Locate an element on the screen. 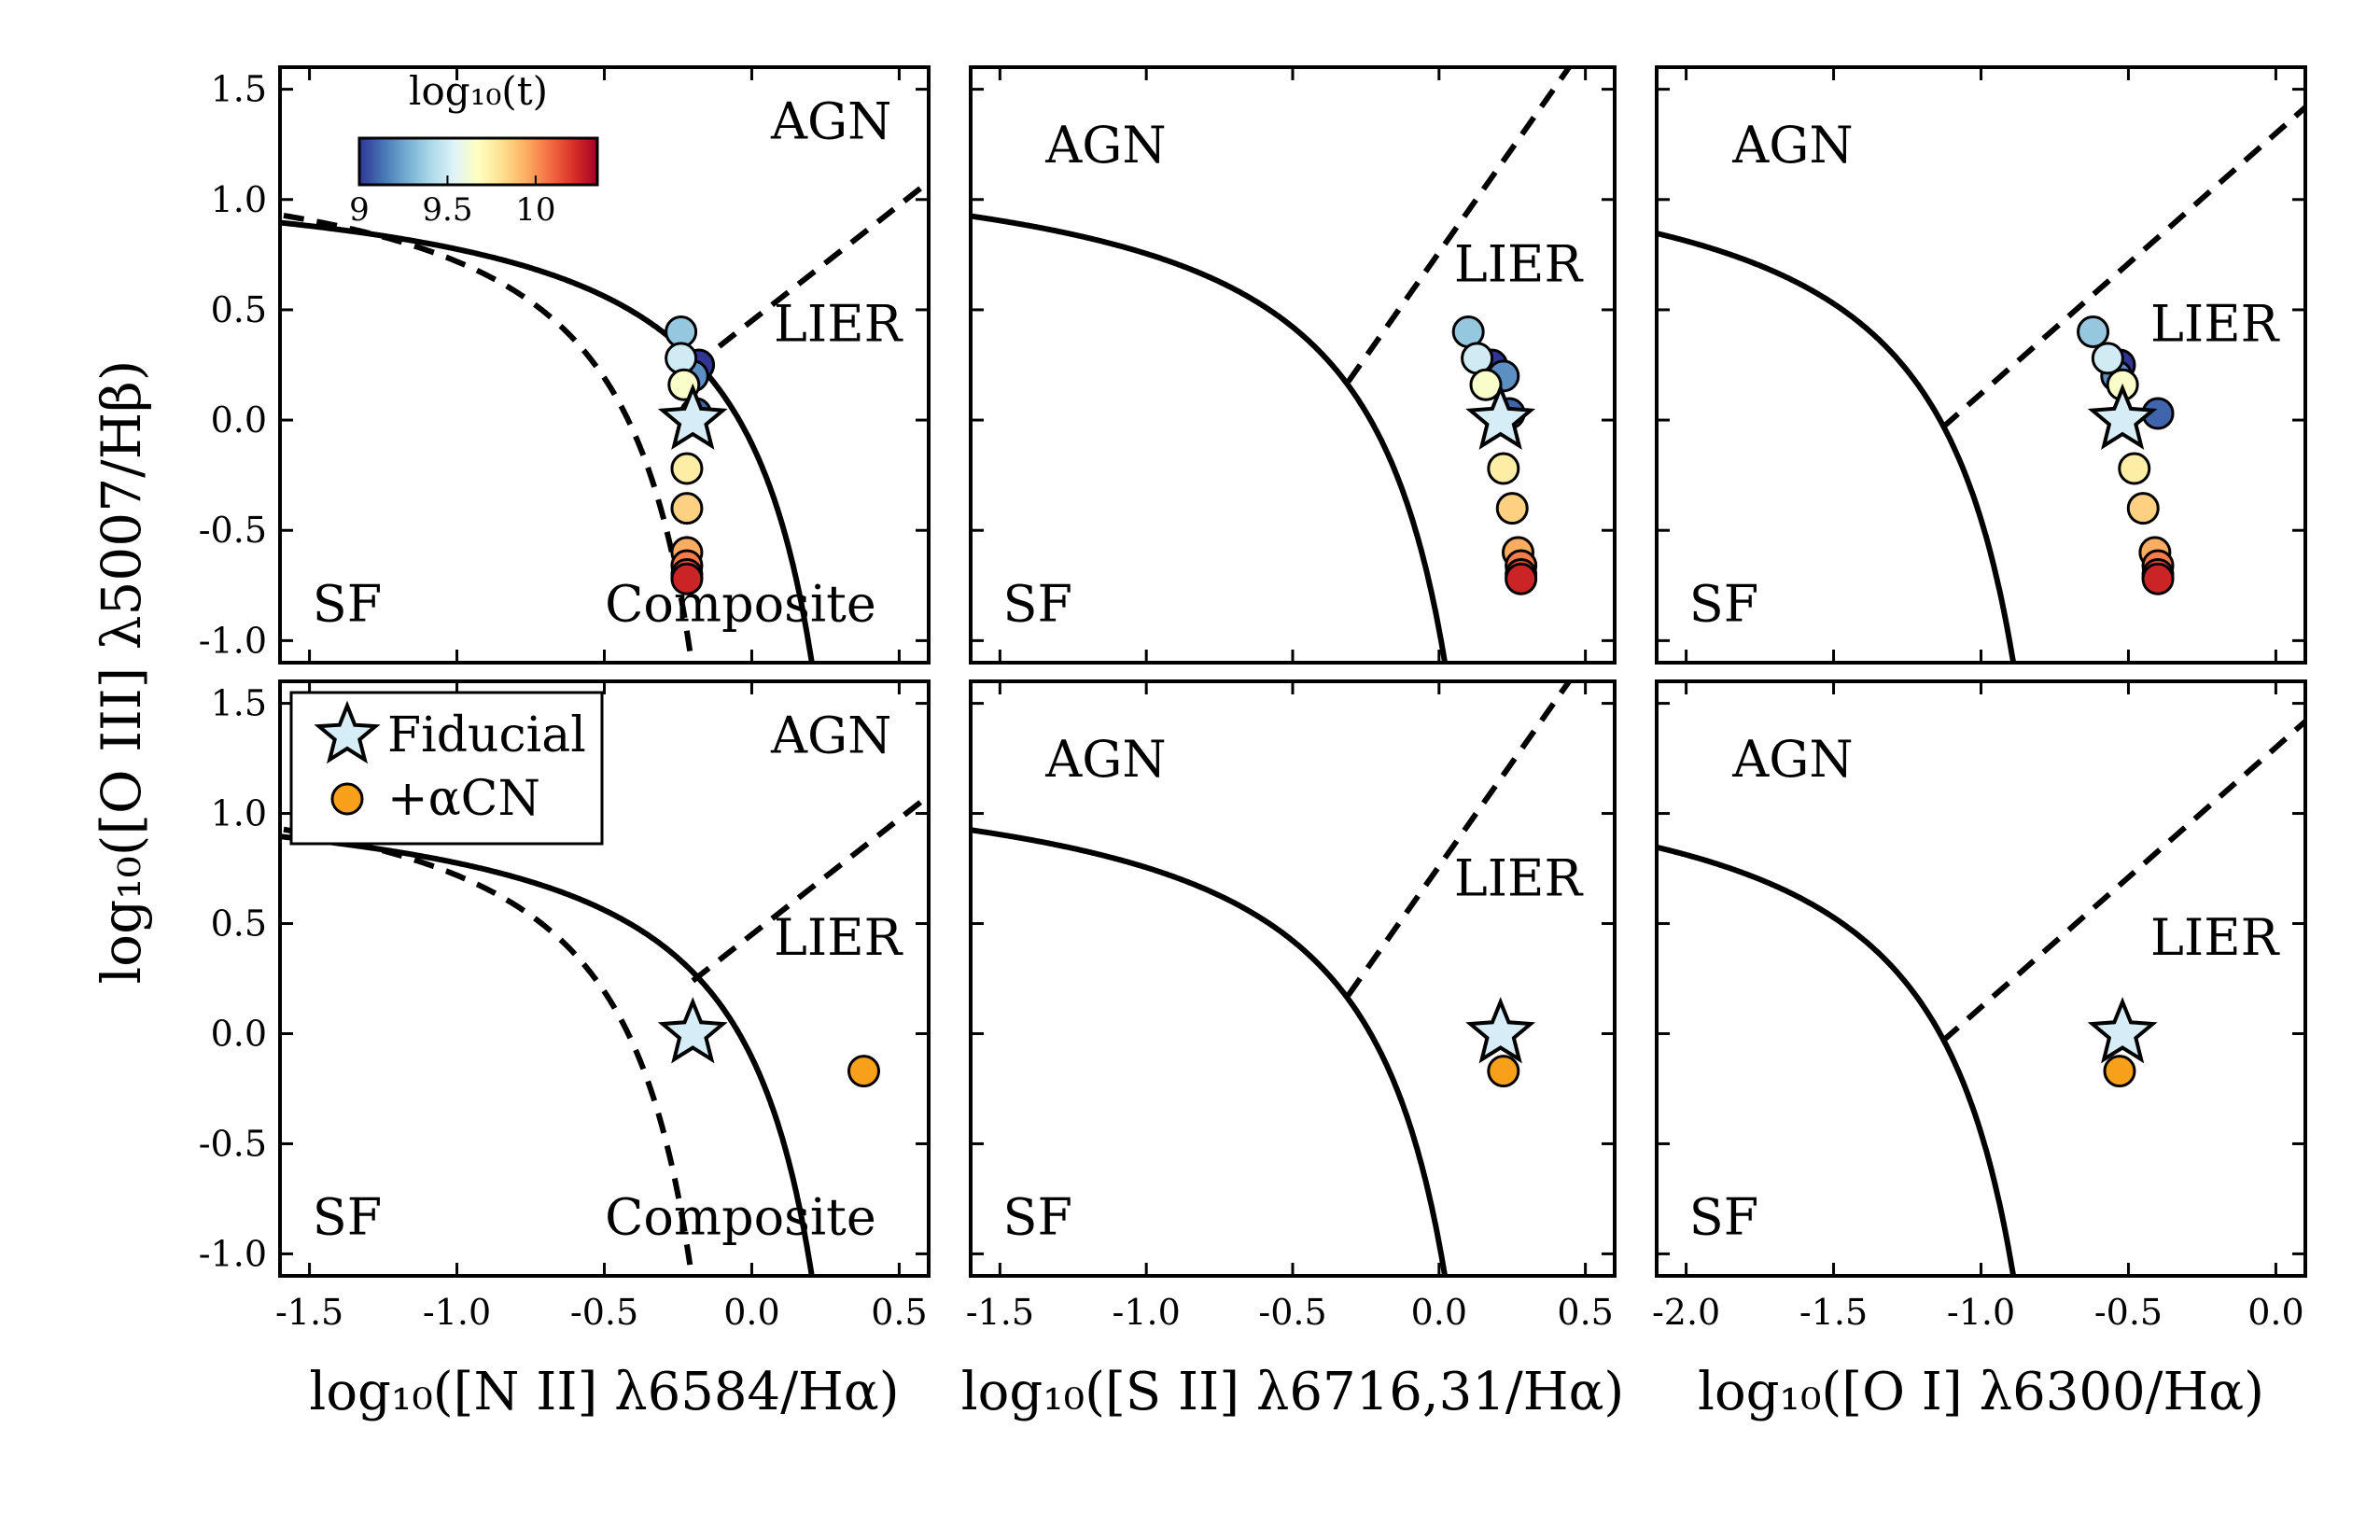 Image resolution: width=2380 pixels, height=1540 pixels. panel-sii-time: AGN LIER SF is located at coordinates (1293, 365).